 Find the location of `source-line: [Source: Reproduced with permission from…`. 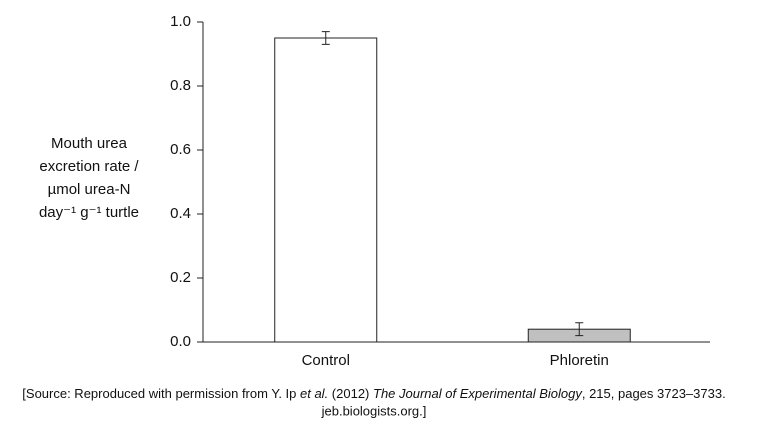

source-line: [Source: Reproduced with permission from… is located at coordinates (373, 393).